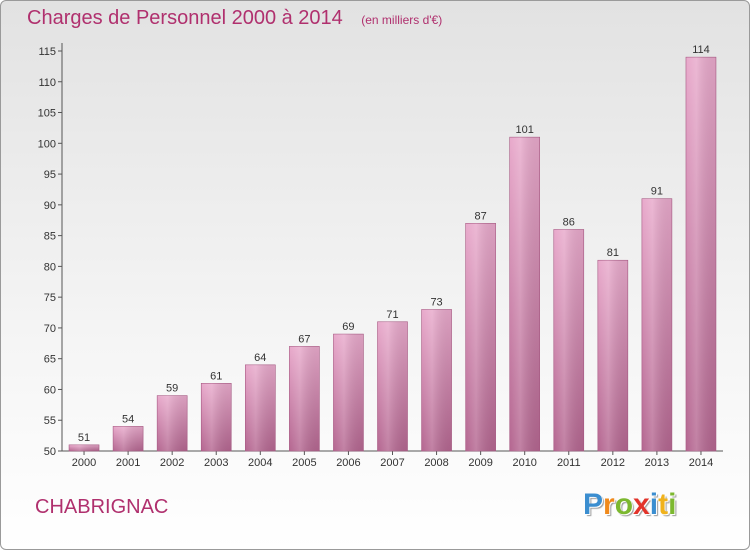 The height and width of the screenshot is (550, 750). What do you see at coordinates (216, 376) in the screenshot?
I see `data-label: 61` at bounding box center [216, 376].